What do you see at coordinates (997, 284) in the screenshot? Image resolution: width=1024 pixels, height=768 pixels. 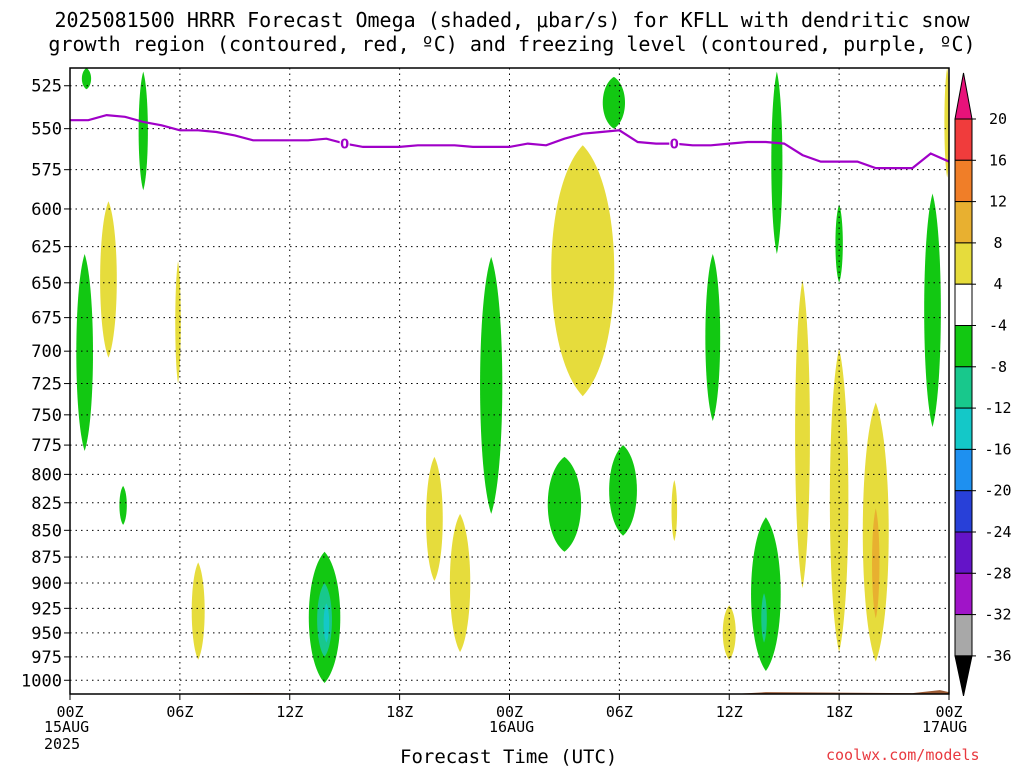 I see `colorbar-label: 4` at bounding box center [997, 284].